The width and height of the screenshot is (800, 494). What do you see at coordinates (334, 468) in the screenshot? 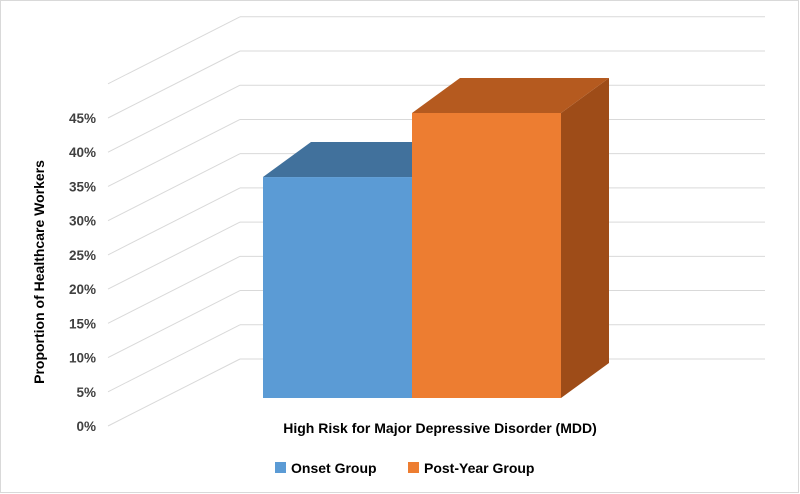
I see `legend-label: Onset Group` at bounding box center [334, 468].